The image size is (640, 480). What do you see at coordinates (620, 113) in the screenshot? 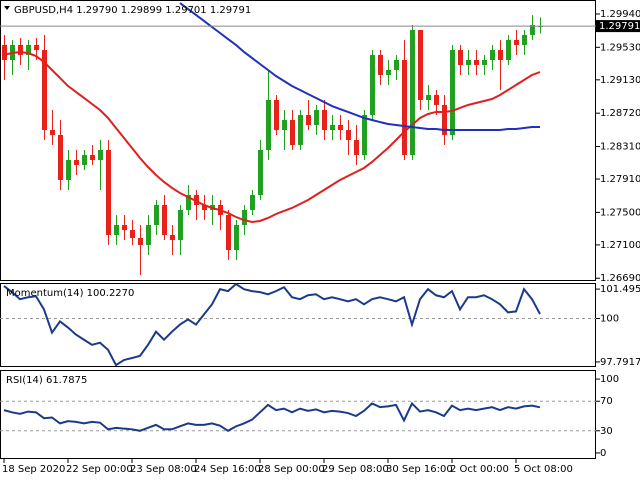
I see `y-tick-label: 1.28720` at bounding box center [620, 113].